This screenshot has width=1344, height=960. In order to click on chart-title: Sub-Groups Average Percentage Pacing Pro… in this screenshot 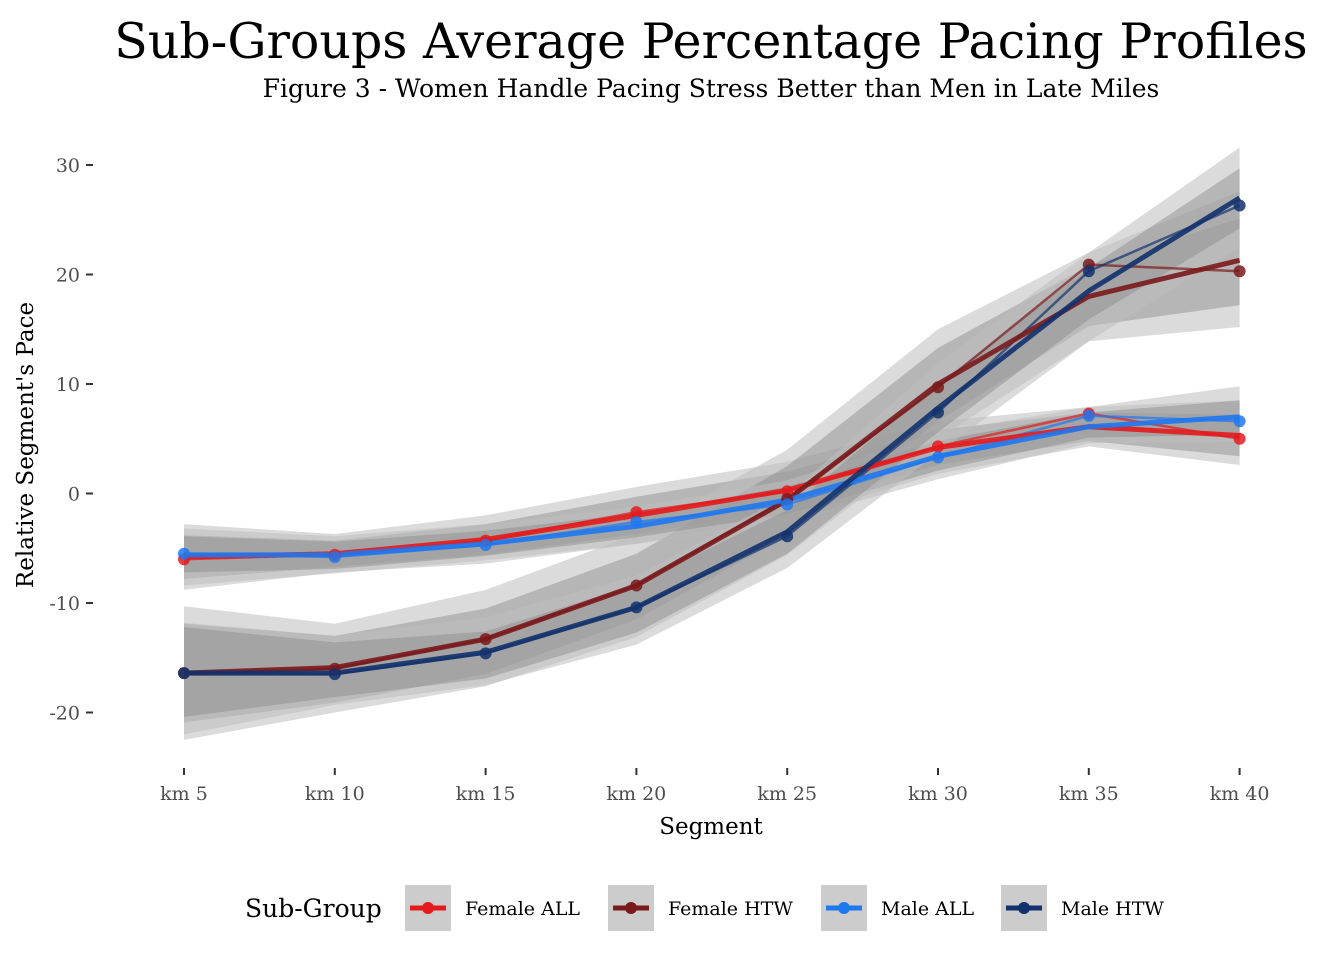, I will do `click(710, 41)`.